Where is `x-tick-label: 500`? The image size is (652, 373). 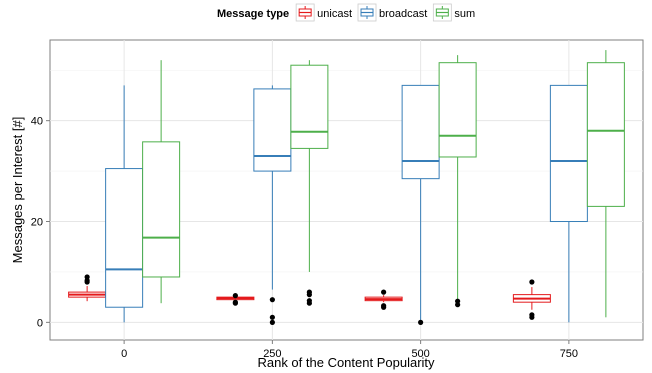 x-tick-label: 500 is located at coordinates (420, 354).